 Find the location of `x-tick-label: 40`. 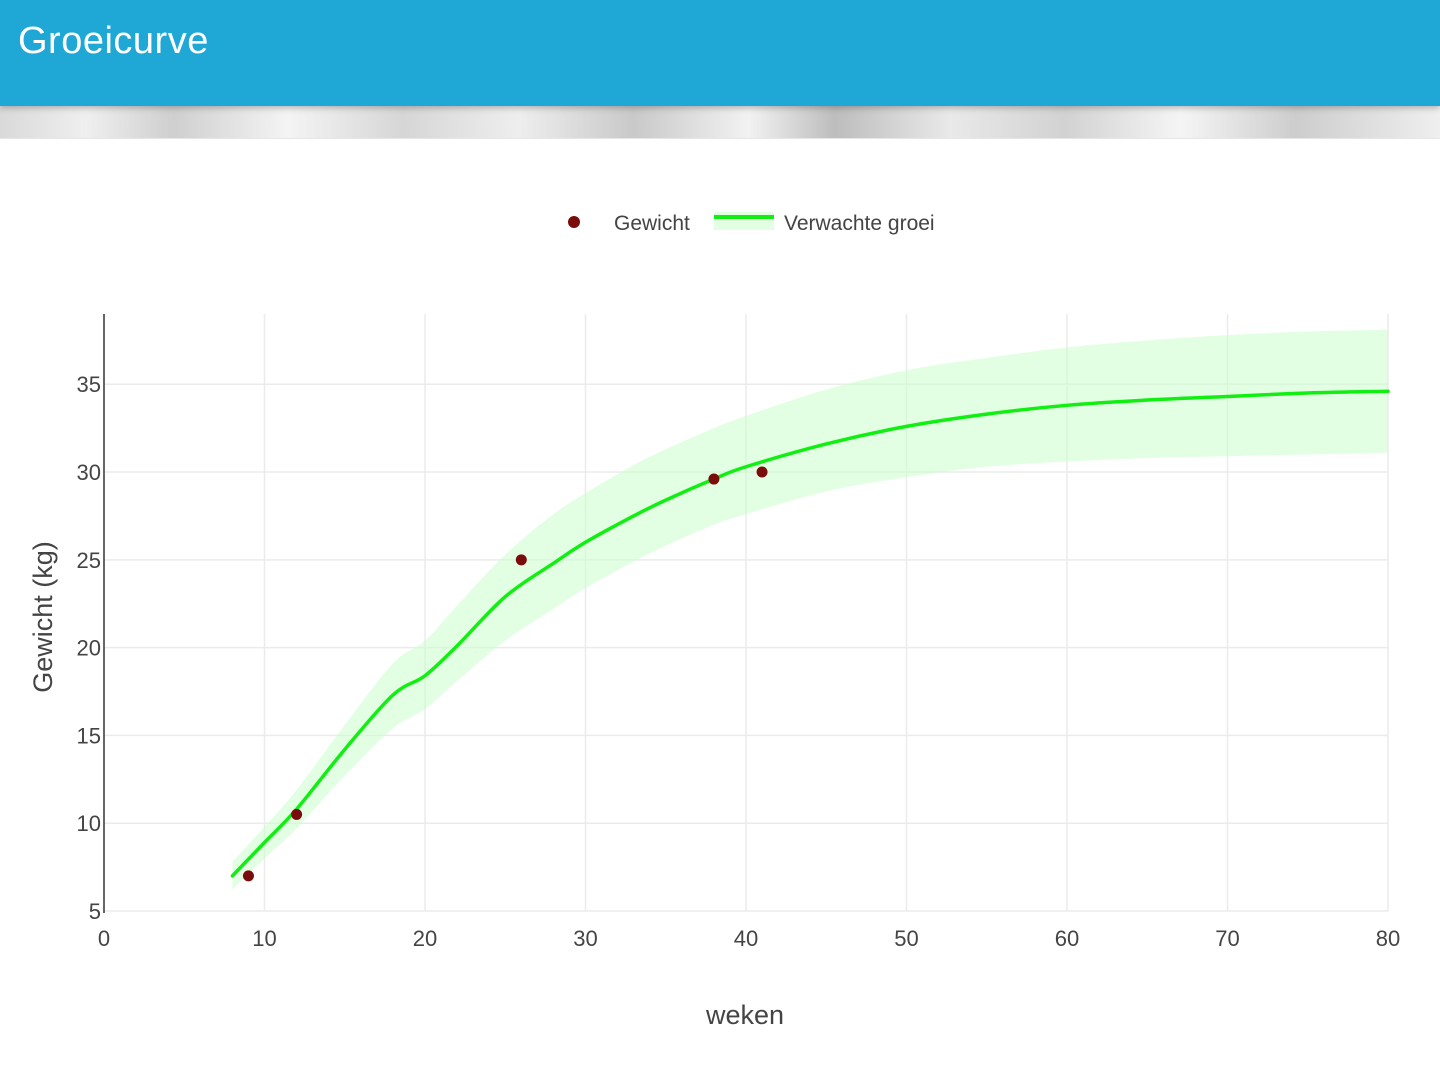

x-tick-label: 40 is located at coordinates (746, 938).